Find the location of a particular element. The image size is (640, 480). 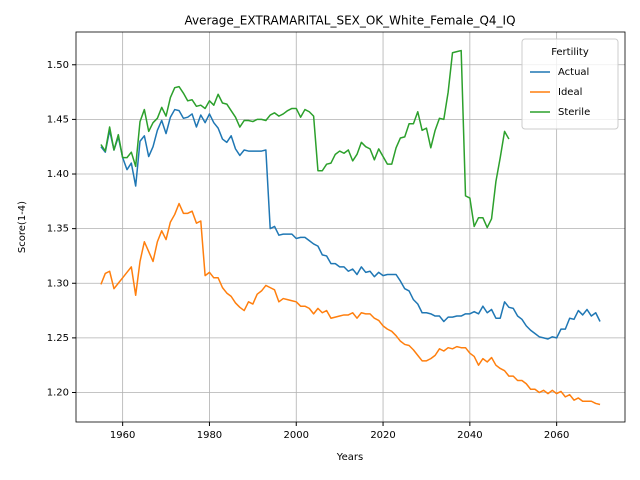

y-tick-label: 1.35 is located at coordinates (58, 229).